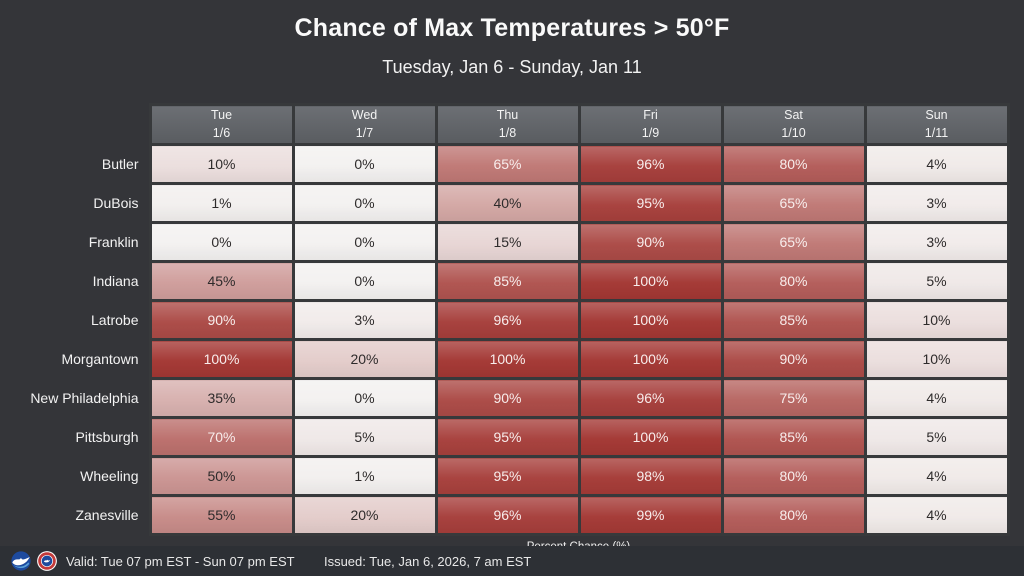 Image resolution: width=1024 pixels, height=576 pixels. Describe the element at coordinates (512, 67) in the screenshot. I see `date-range-subtitle: Tuesday, Jan 6 - Sunday, Jan 11` at that location.